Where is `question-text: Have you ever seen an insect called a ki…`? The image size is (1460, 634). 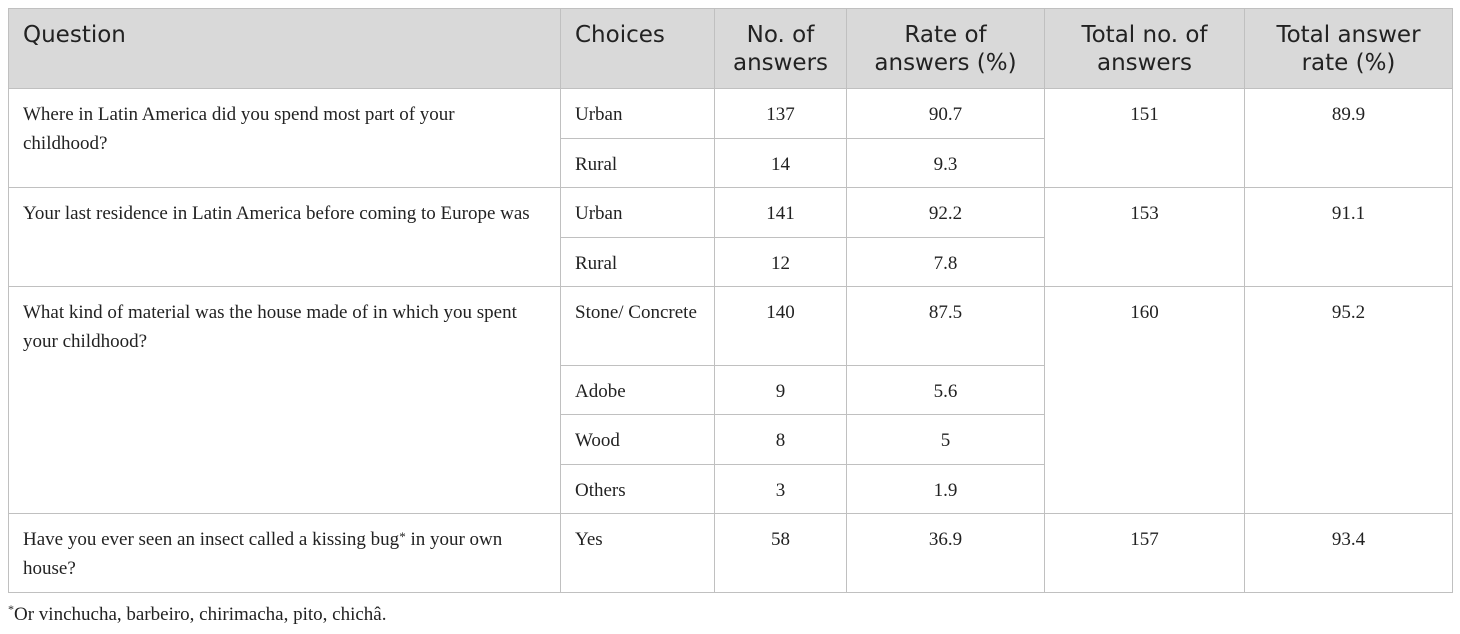
question-text: Have you ever seen an insect called a ki… is located at coordinates (211, 539).